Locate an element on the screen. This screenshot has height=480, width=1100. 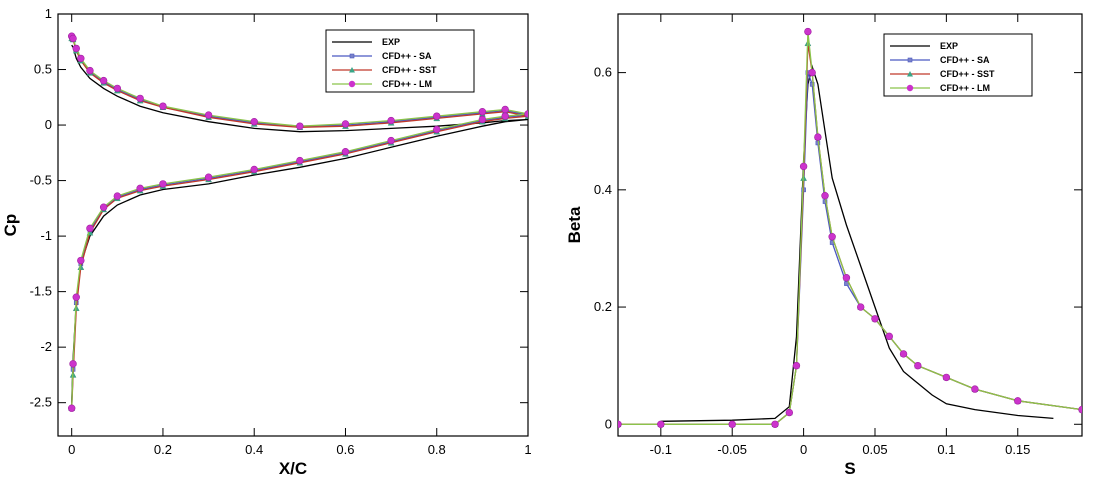
x-tick-label: 0.4 is located at coordinates (254, 449).